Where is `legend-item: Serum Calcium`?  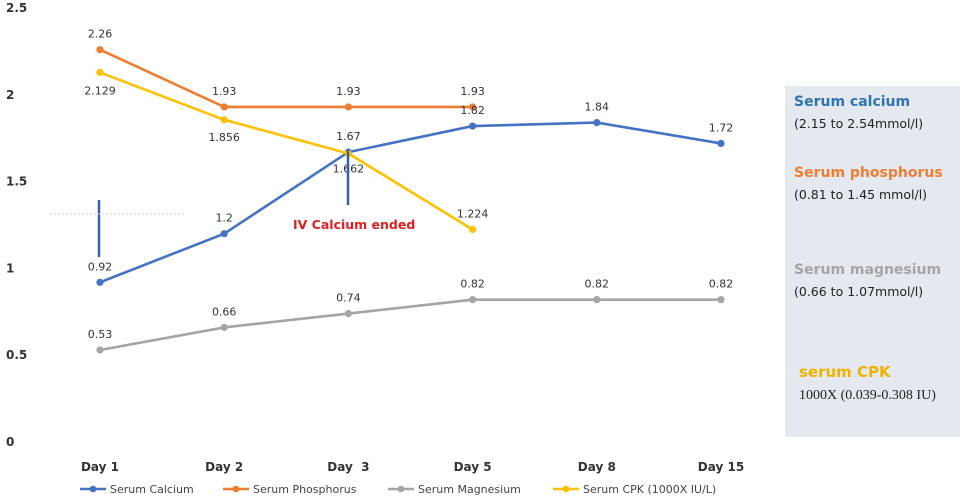 legend-item: Serum Calcium is located at coordinates (137, 489).